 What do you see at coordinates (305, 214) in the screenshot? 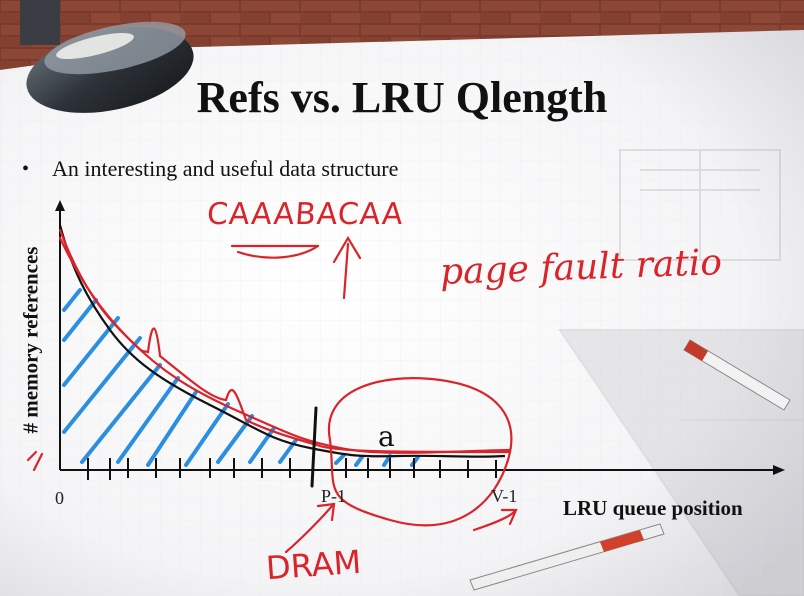
I see `annotation-sequence: CAAABACAA` at bounding box center [305, 214].